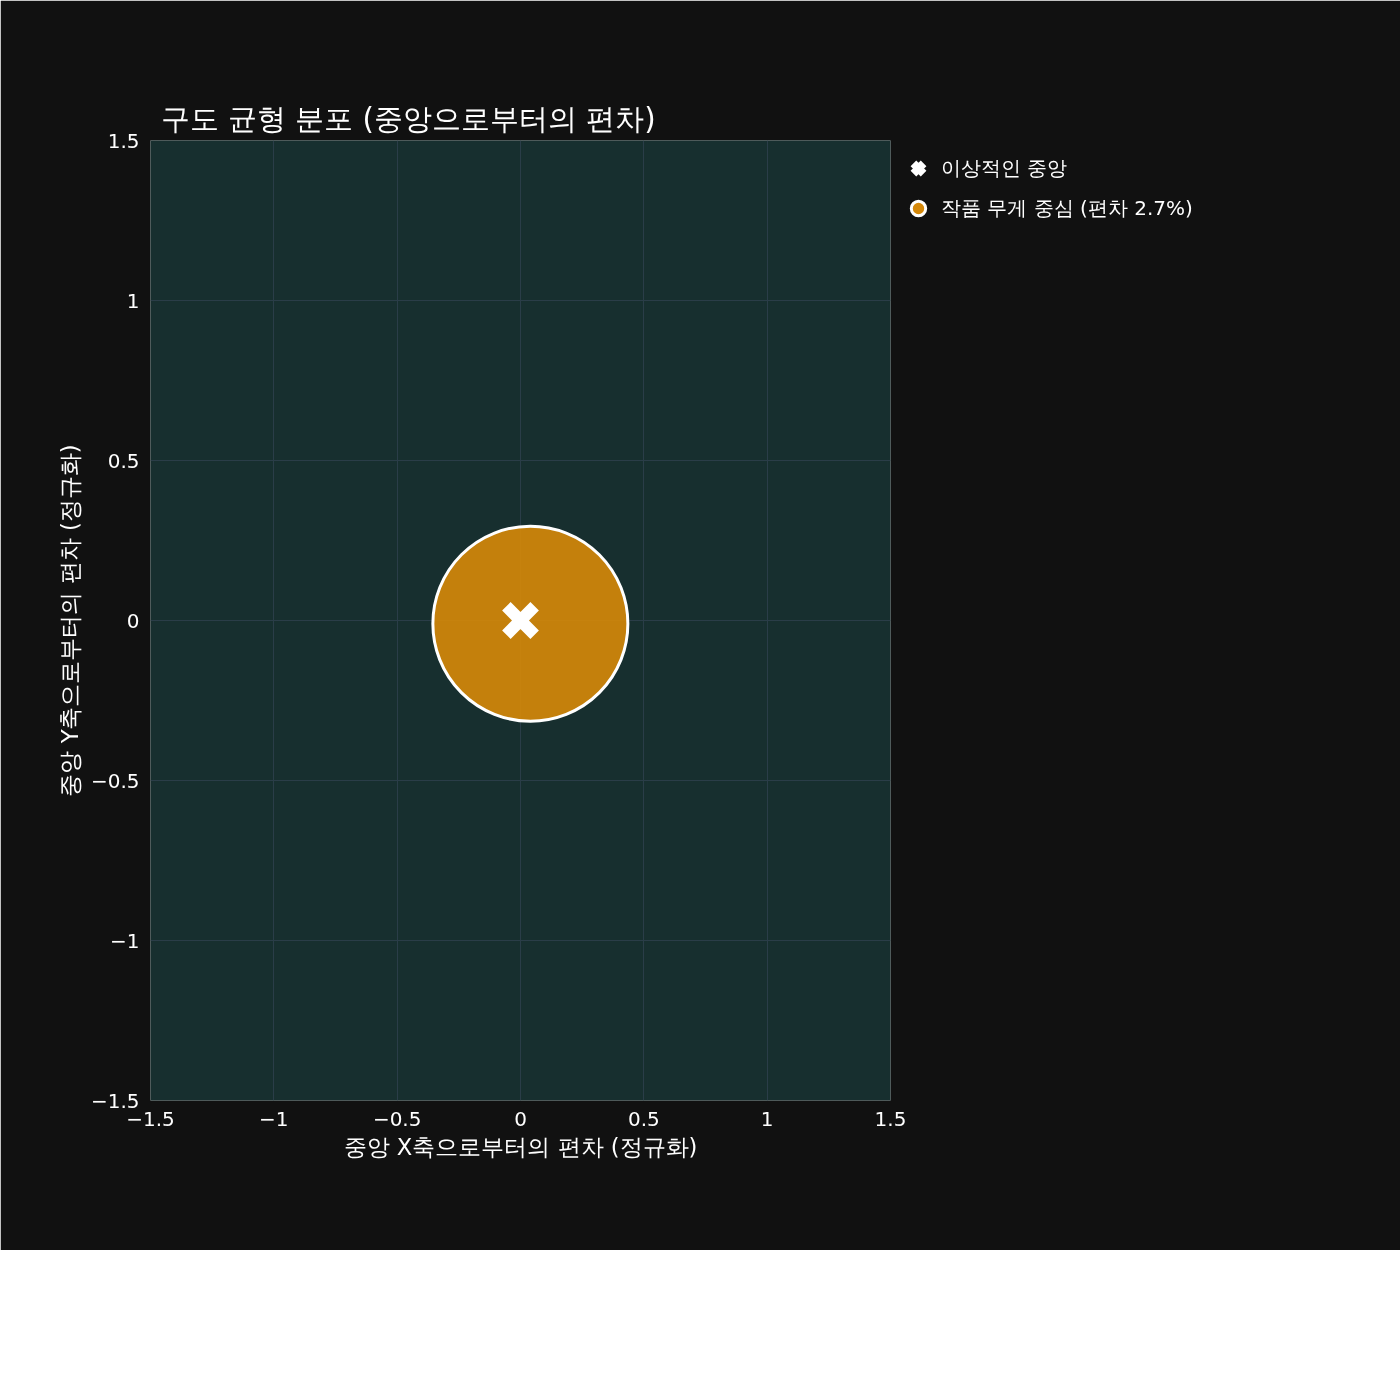  Describe the element at coordinates (133, 620) in the screenshot. I see `y-tick-label: 0` at that location.